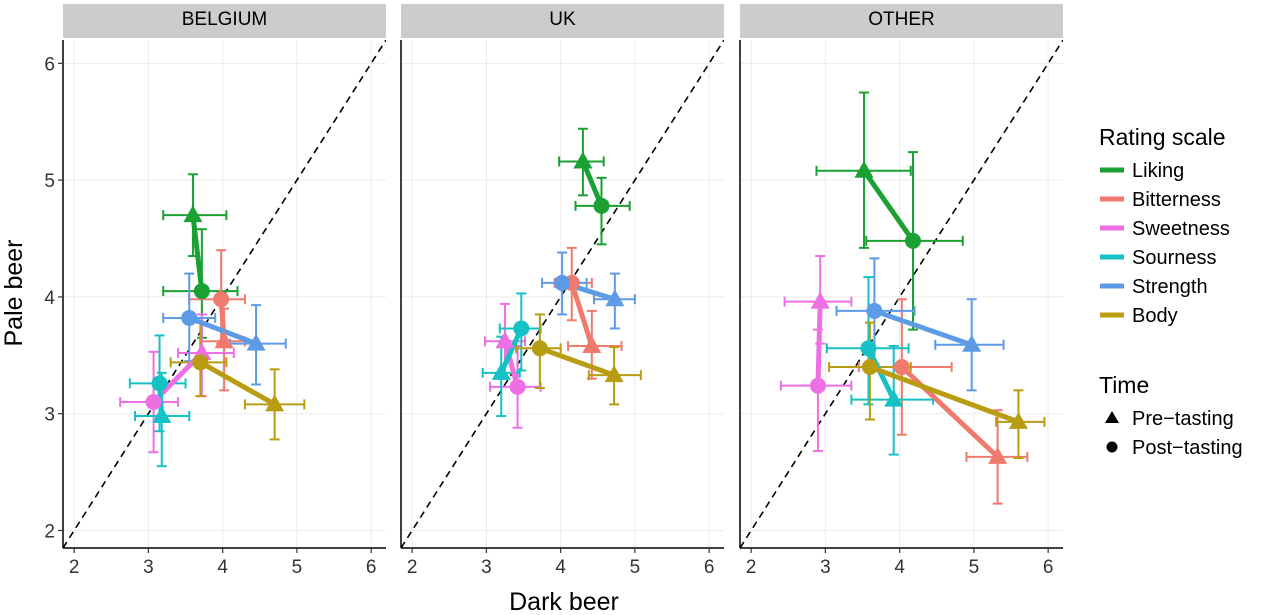 The height and width of the screenshot is (615, 1267). Describe the element at coordinates (614, 374) in the screenshot. I see `point-uk-body-pre` at that location.